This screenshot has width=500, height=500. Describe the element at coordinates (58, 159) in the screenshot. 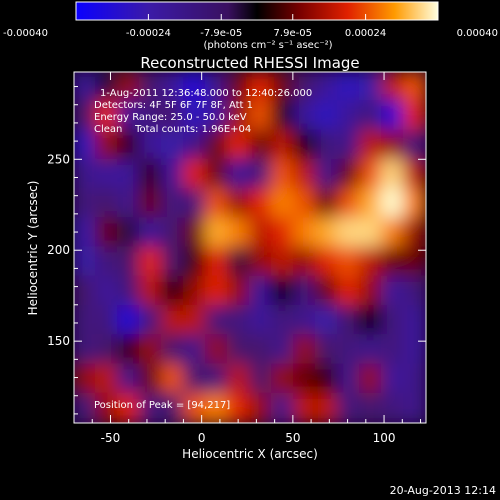

I see `y-tick-label: 250` at that location.